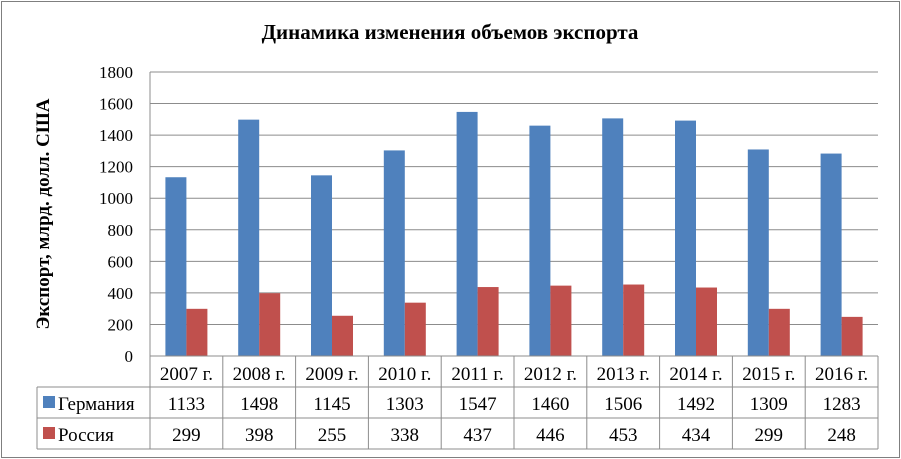 The height and width of the screenshot is (459, 901). I want to click on legend-label: Россия, so click(86, 435).